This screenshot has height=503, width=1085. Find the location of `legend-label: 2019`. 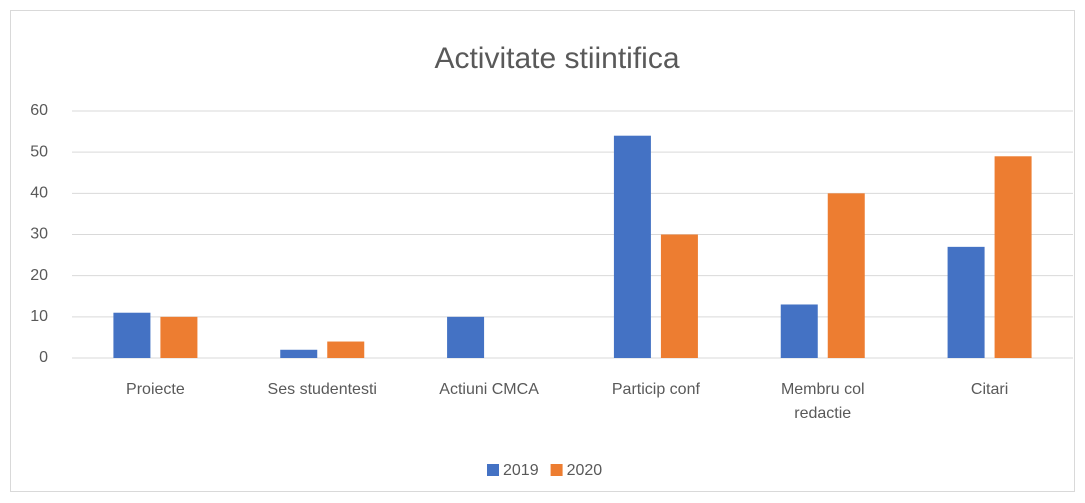

legend-label: 2019 is located at coordinates (521, 470).